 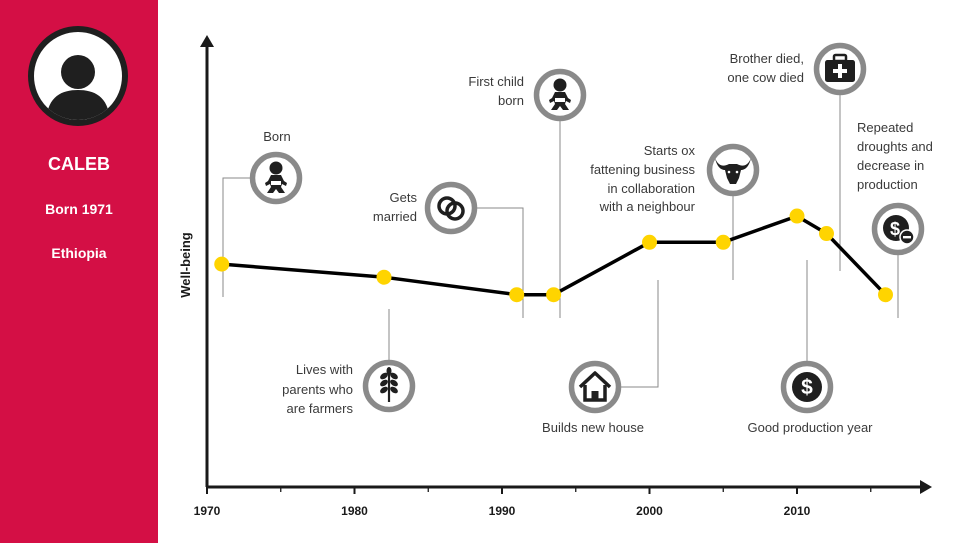 What do you see at coordinates (496, 81) in the screenshot?
I see `event-label: First child` at bounding box center [496, 81].